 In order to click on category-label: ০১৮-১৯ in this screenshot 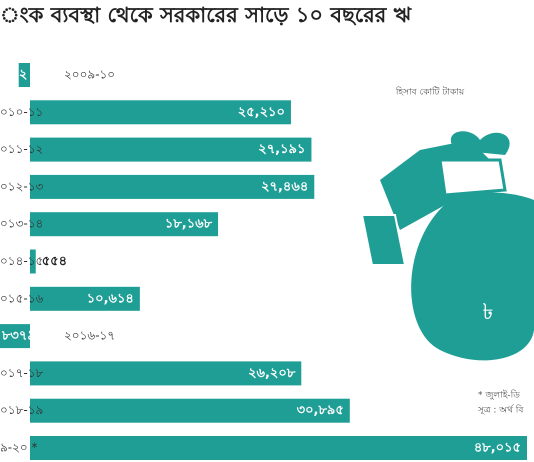, I will do `click(21, 410)`.